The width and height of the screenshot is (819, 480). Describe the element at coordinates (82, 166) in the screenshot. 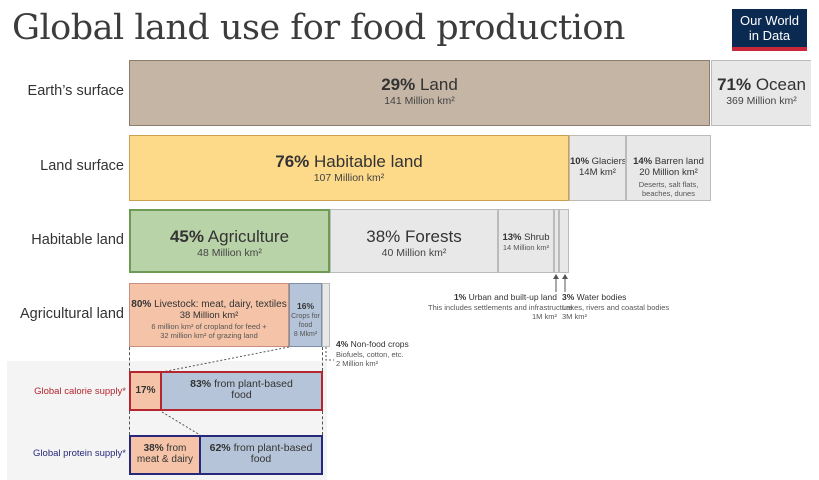

I see `row-label-land: Land surface` at that location.